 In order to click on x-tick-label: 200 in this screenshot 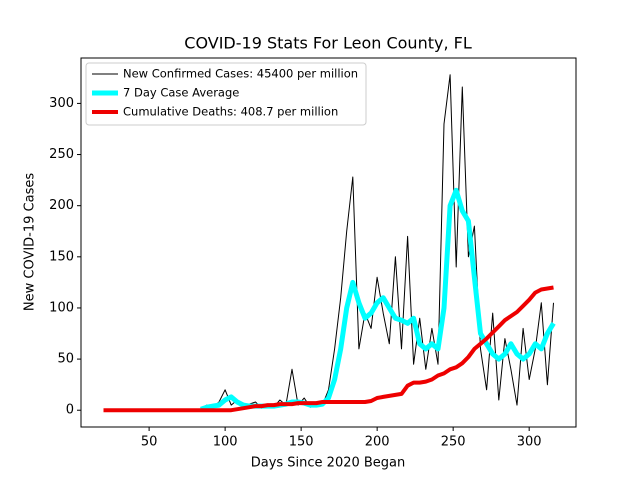, I will do `click(377, 442)`.